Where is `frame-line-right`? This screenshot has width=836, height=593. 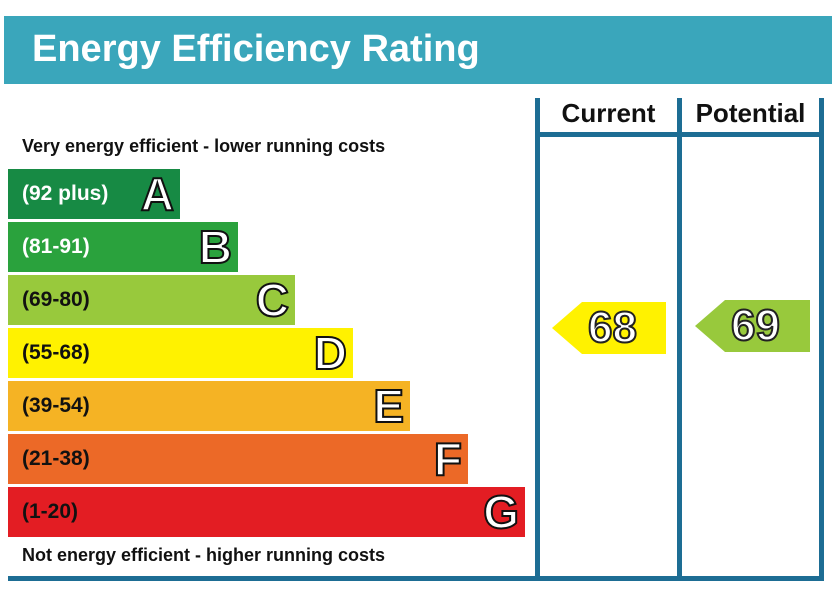 frame-line-right is located at coordinates (821, 339).